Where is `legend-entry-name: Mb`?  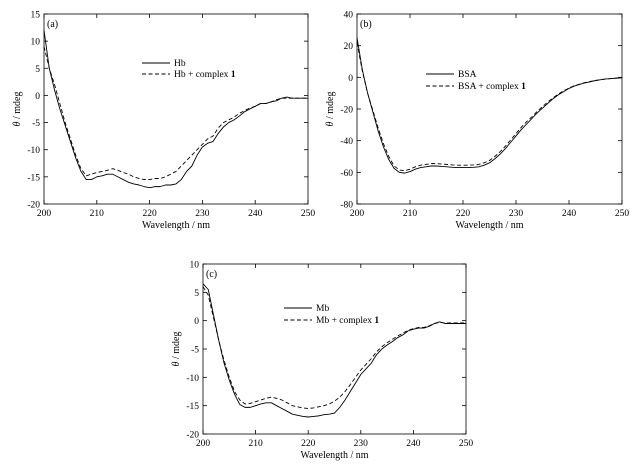 legend-entry-name: Mb is located at coordinates (322, 309).